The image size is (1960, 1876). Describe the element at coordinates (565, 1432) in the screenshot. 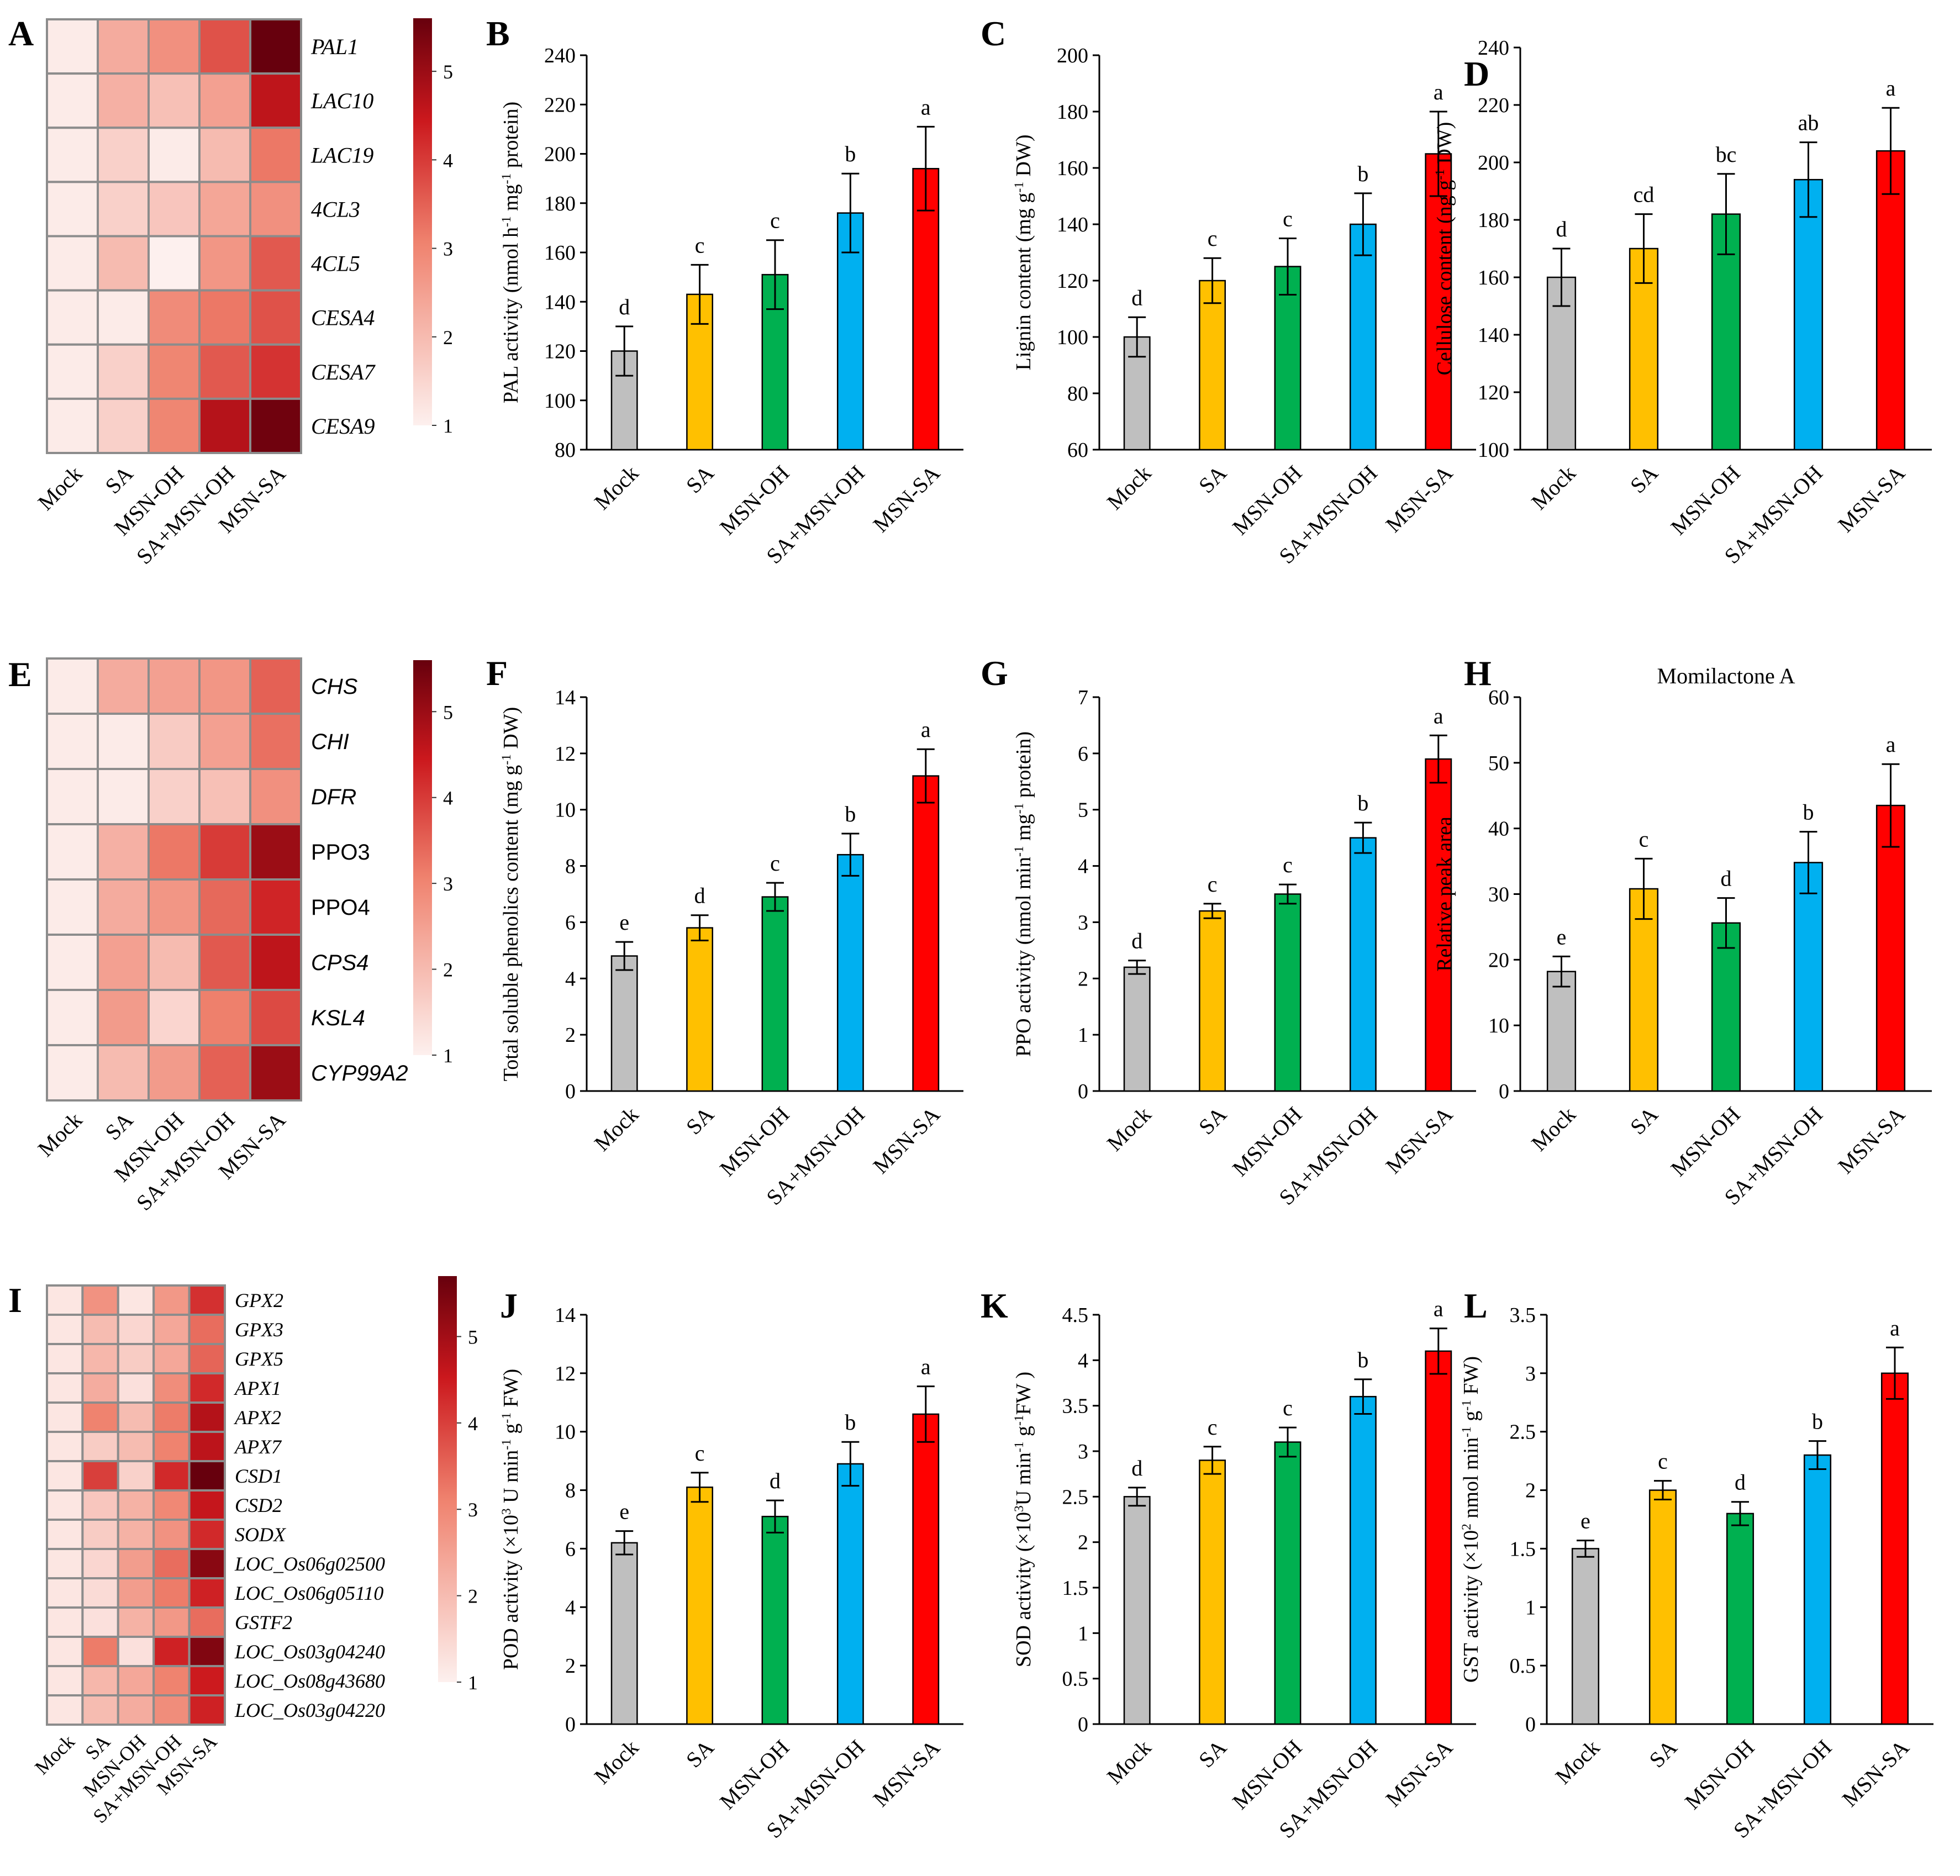

I see `y-tick-label: 10` at that location.